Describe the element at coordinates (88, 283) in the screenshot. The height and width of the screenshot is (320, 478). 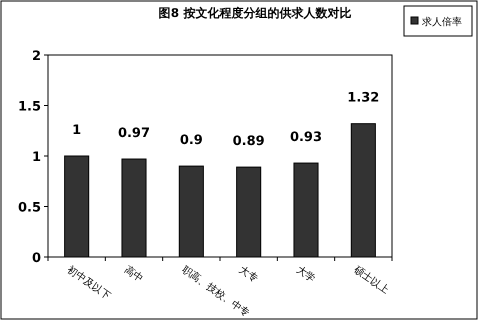
I see `x-tick-label: 初中及以下` at that location.